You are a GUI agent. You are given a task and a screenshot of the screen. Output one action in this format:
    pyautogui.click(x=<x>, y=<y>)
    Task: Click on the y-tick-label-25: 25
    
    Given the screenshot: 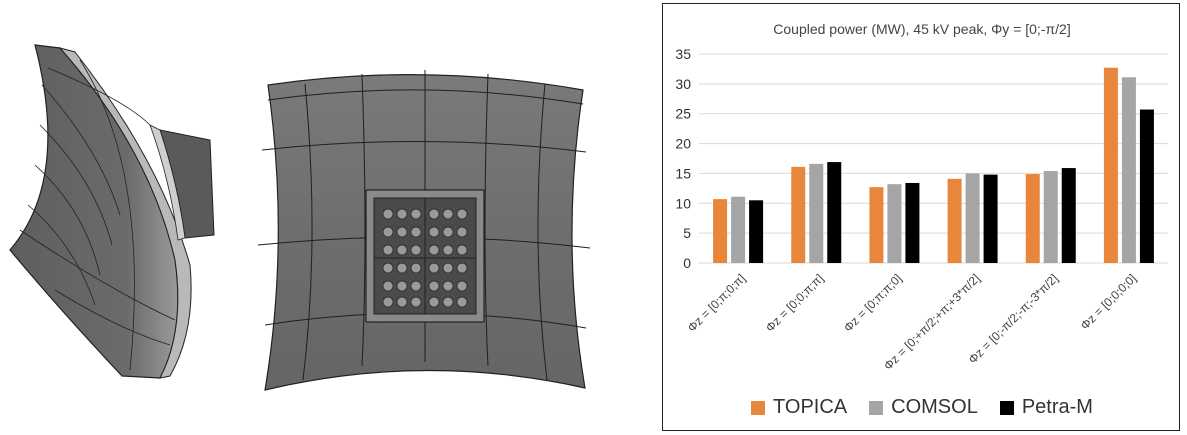 What is the action you would take?
    pyautogui.click(x=683, y=114)
    